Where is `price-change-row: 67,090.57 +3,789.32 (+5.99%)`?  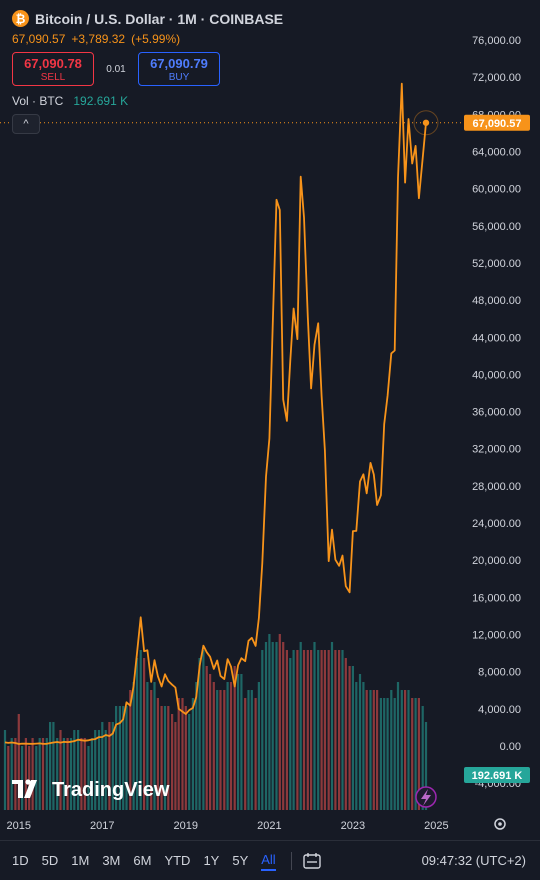 price-change-row: 67,090.57 +3,789.32 (+5.99%) is located at coordinates (147, 39).